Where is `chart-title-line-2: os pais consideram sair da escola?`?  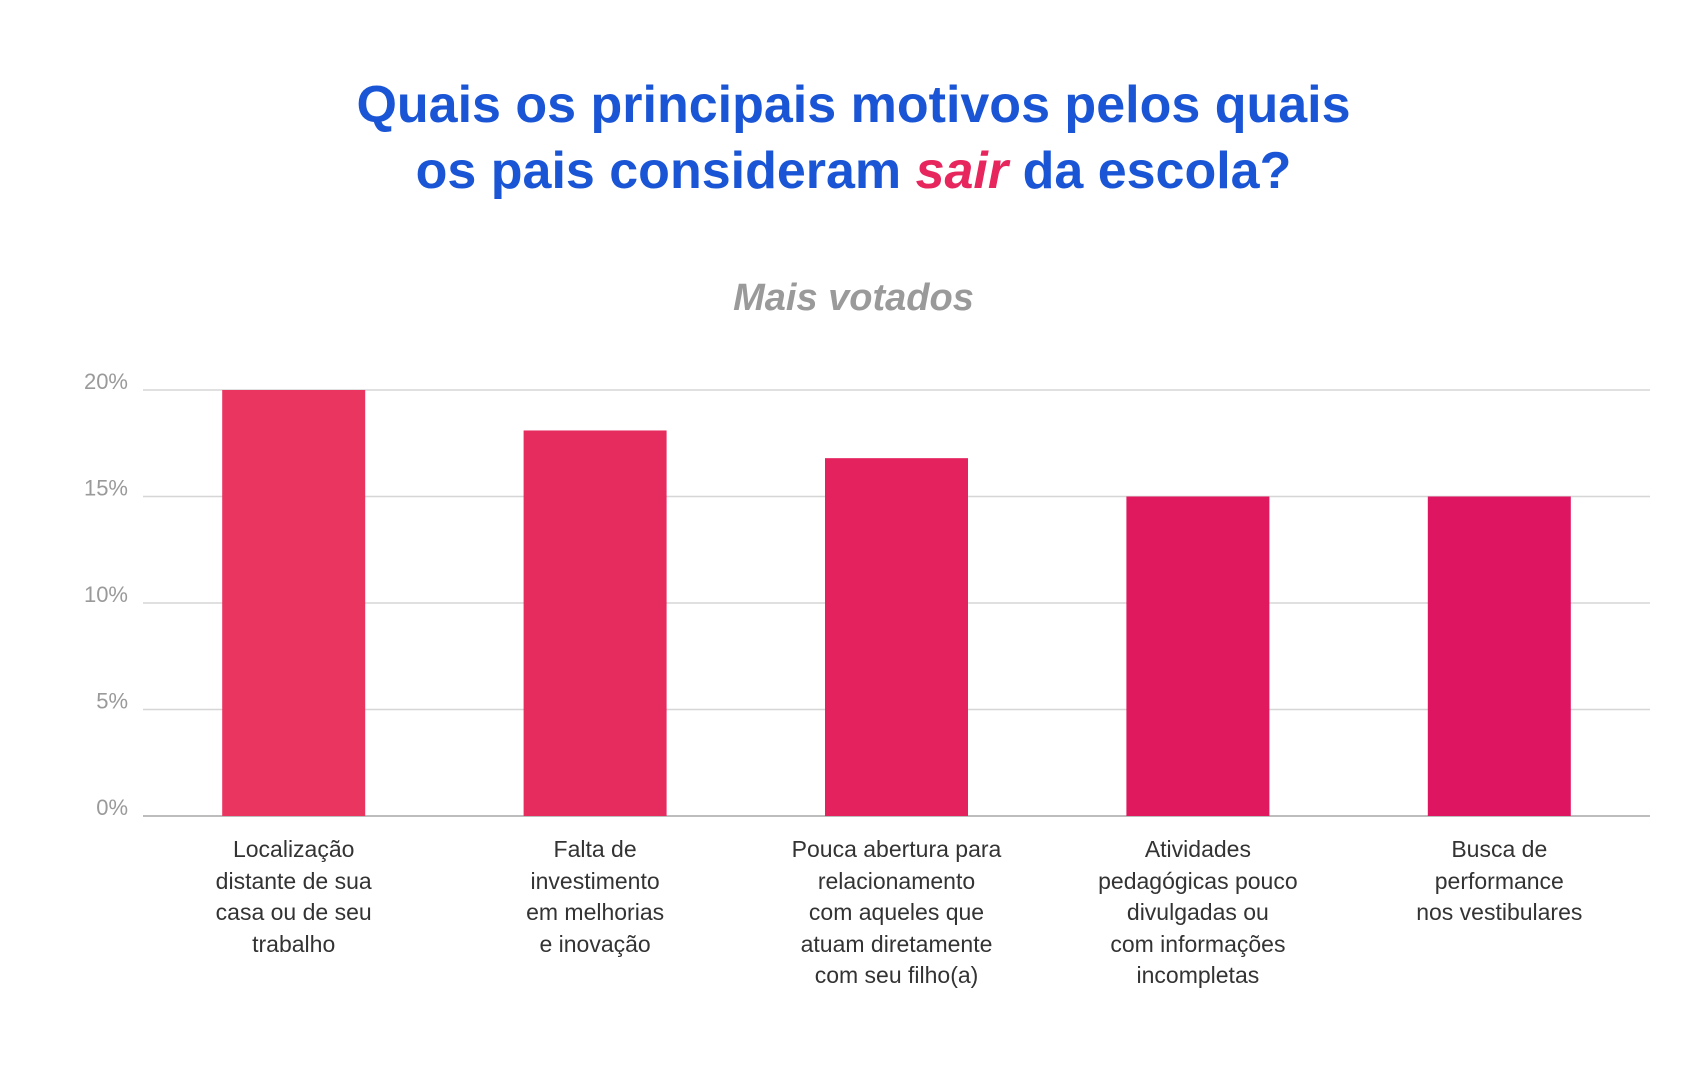 chart-title-line-2: os pais consideram sair da escola? is located at coordinates (853, 171).